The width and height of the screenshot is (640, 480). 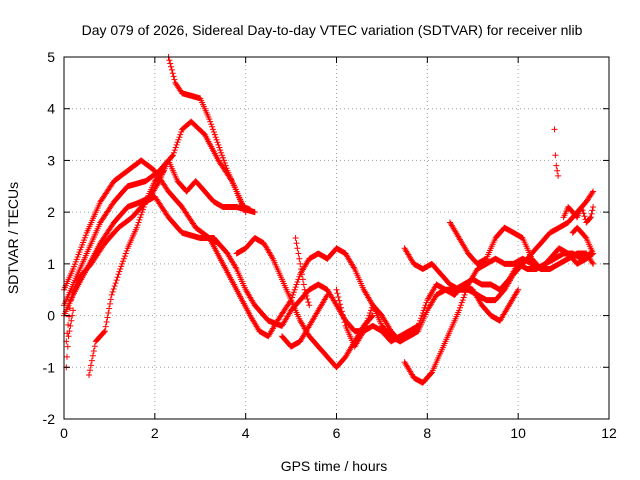 What do you see at coordinates (49, 419) in the screenshot?
I see `y-tick-label: -2` at bounding box center [49, 419].